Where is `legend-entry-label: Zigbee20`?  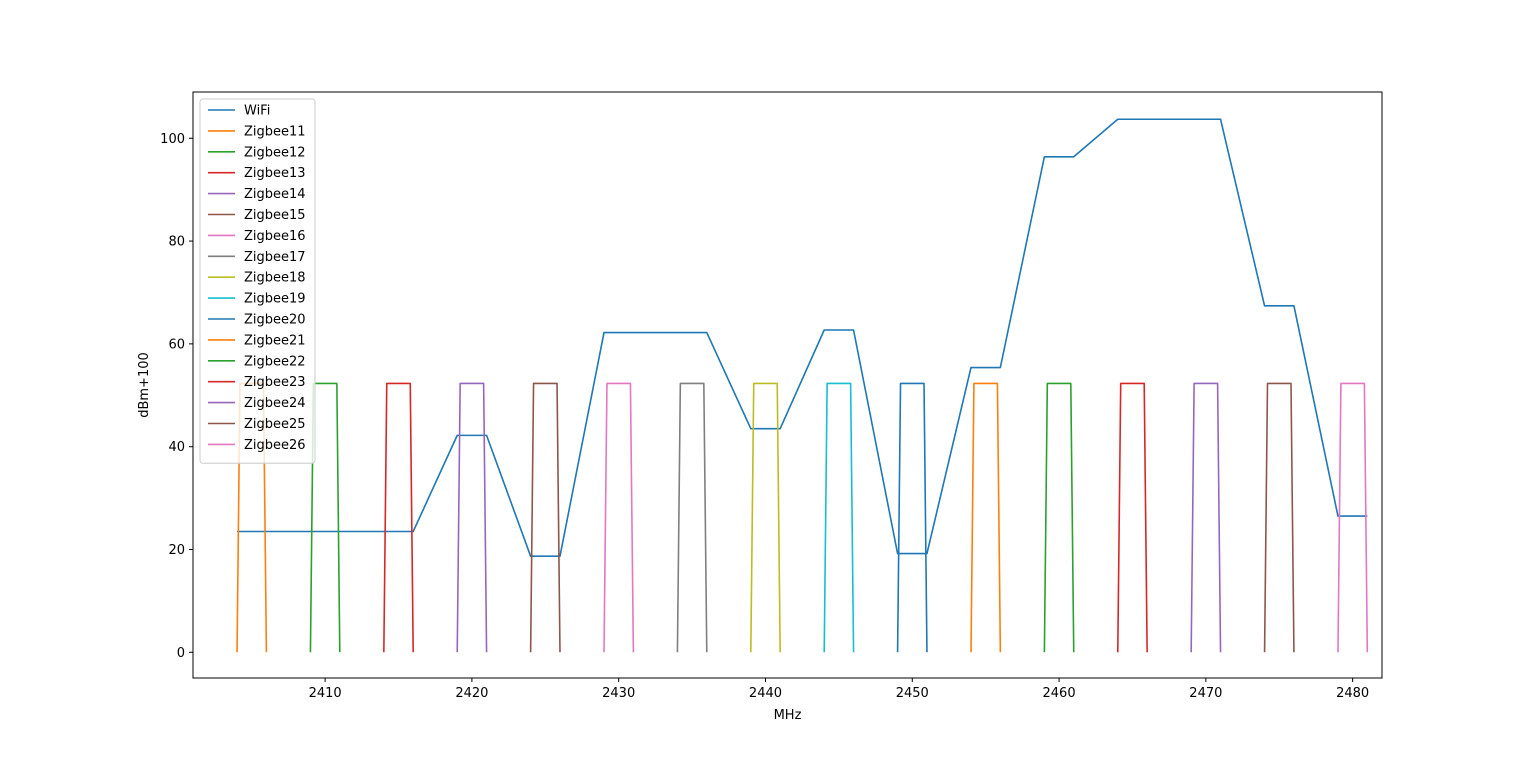
legend-entry-label: Zigbee20 is located at coordinates (275, 320).